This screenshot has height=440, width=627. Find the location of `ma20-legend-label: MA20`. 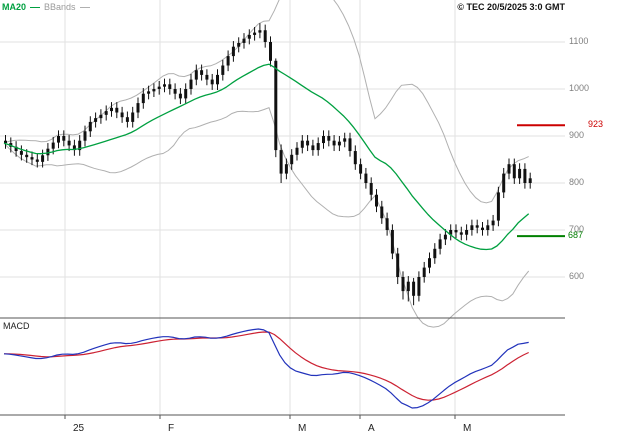

ma20-legend-label: MA20 is located at coordinates (14, 7).